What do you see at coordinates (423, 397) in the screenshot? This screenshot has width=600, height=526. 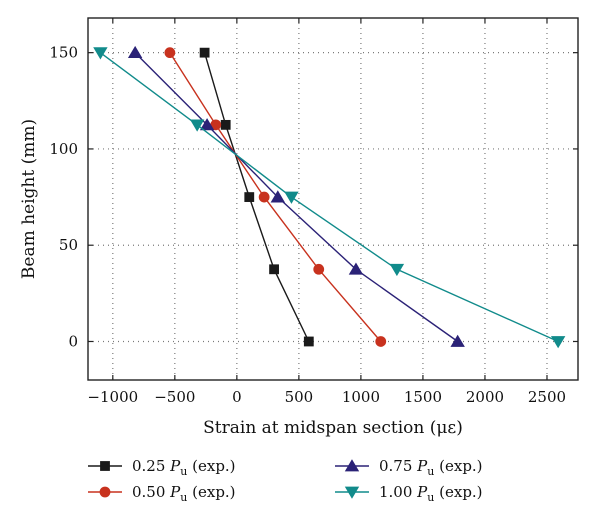 I see `x-tick-label: 1500` at bounding box center [423, 397].